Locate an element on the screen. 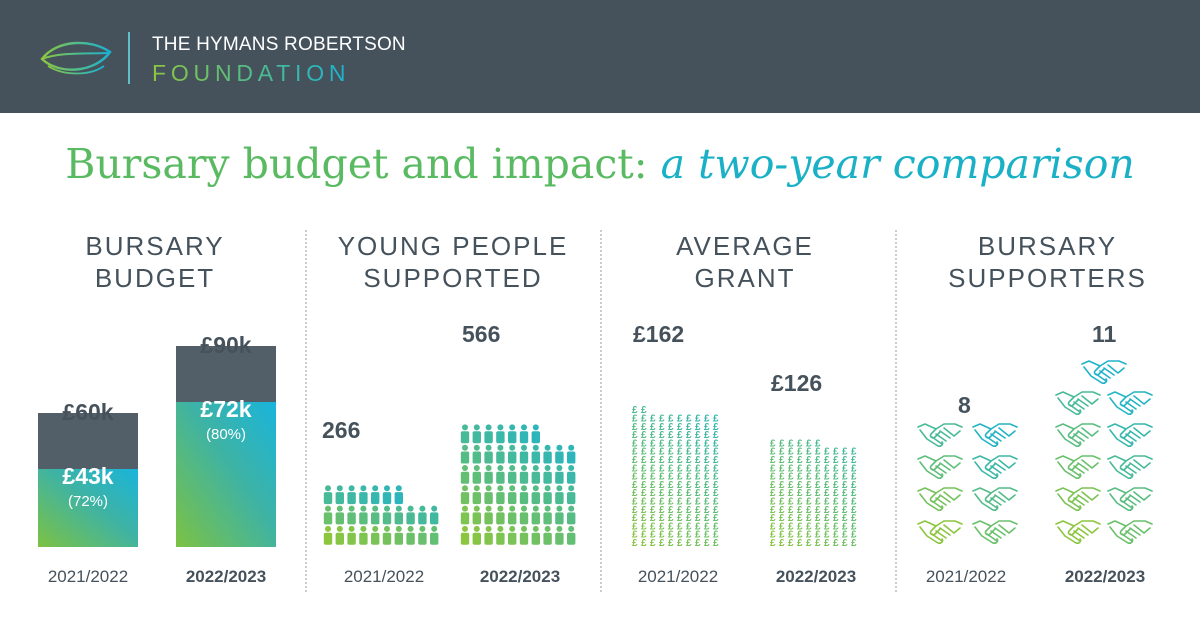 Image resolution: width=1200 pixels, height=628 pixels. year-label: 2021/2022 is located at coordinates (966, 576).